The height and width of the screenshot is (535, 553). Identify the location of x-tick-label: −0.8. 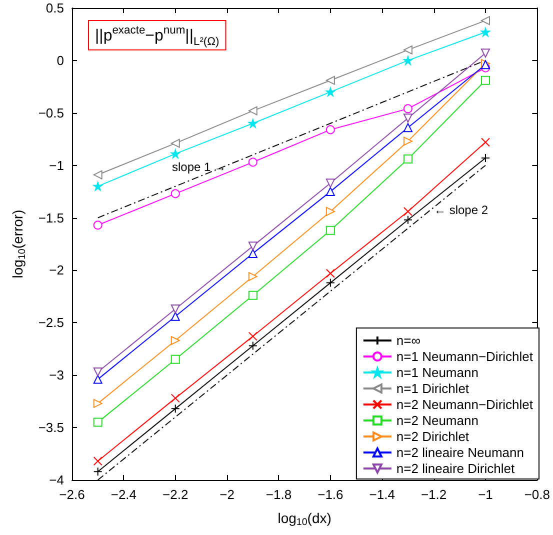
(537, 494).